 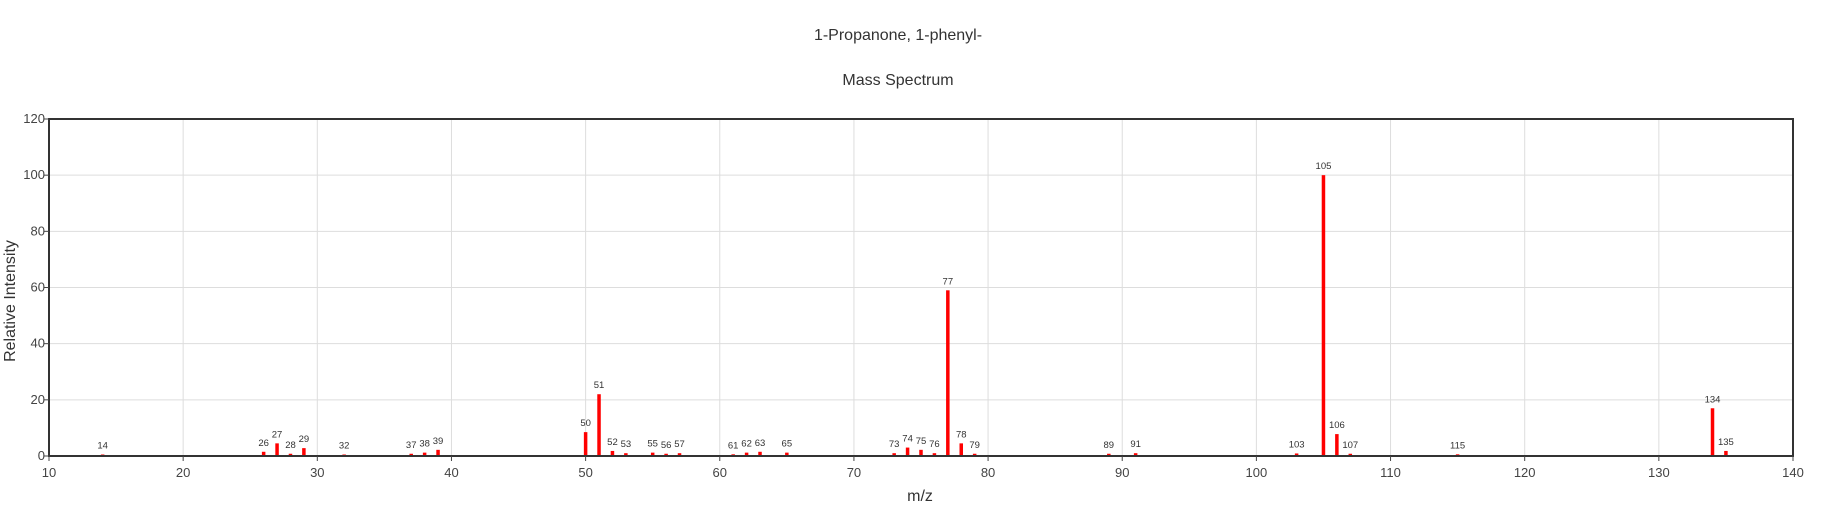 I want to click on chart-subtitle: Mass Spectrum, so click(x=897, y=80).